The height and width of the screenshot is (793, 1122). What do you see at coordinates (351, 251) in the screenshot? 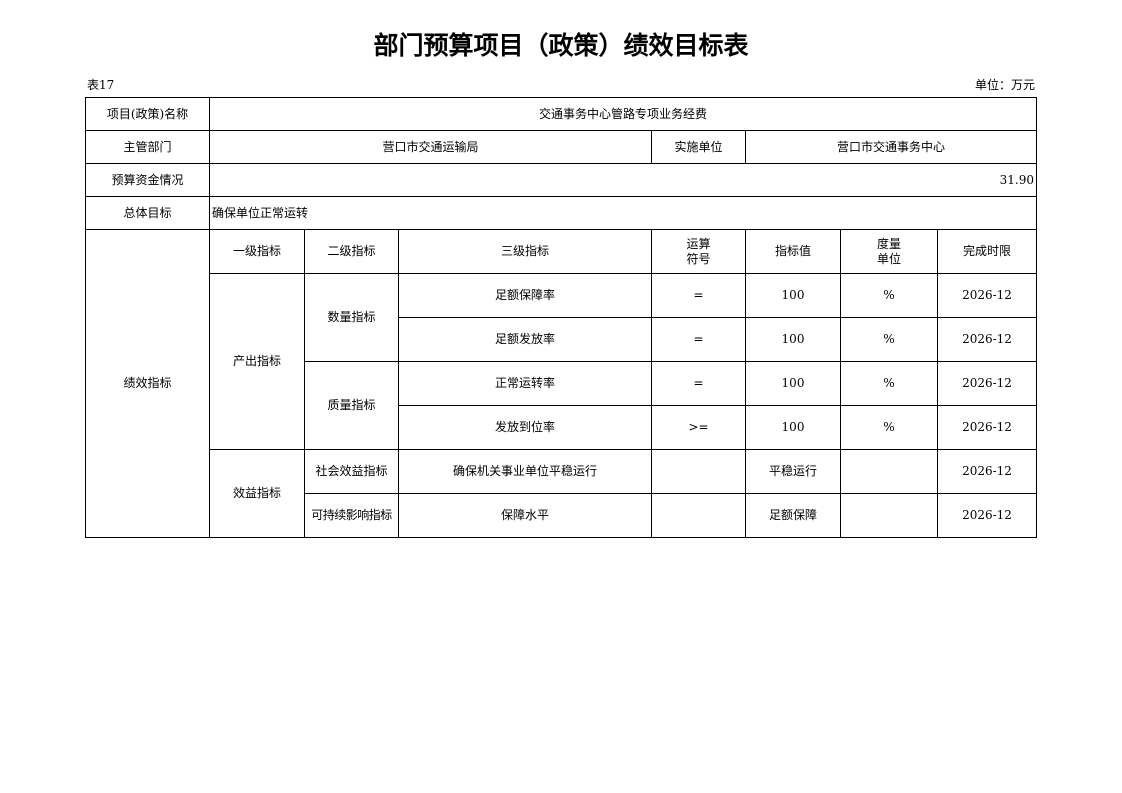
I see `header-l2: 二级指标` at bounding box center [351, 251].